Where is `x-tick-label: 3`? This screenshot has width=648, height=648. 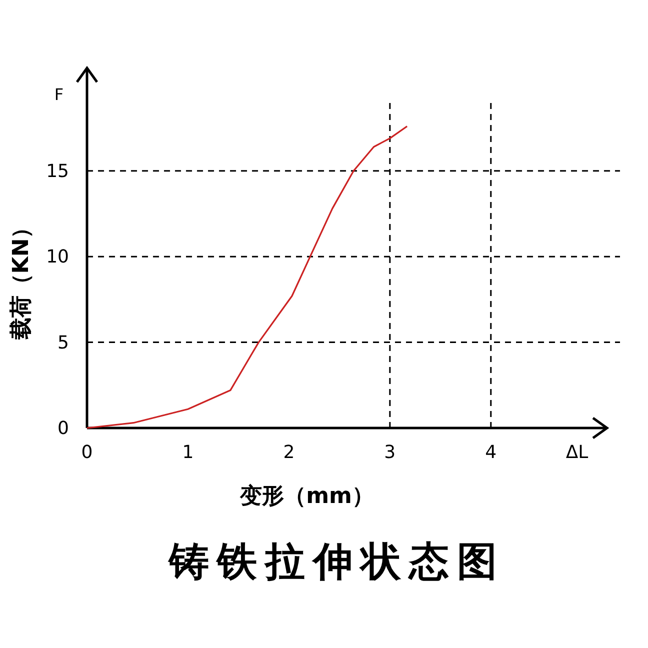 x-tick-label: 3 is located at coordinates (390, 452).